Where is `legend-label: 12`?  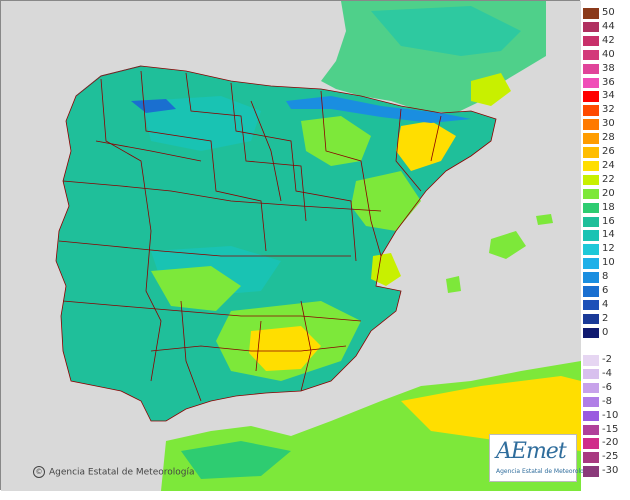
legend-label: 12 is located at coordinates (608, 249).